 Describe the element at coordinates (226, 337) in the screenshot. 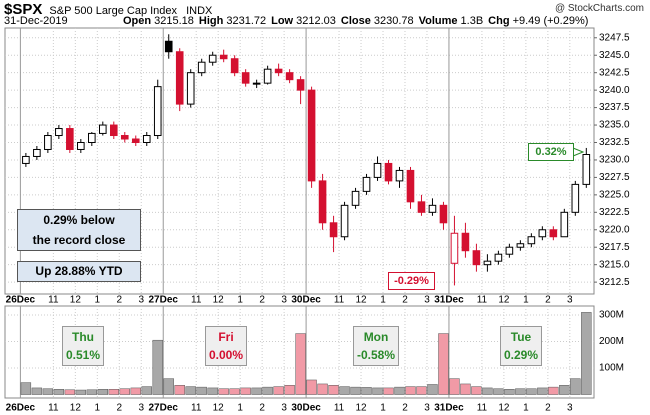

I see `day-name: Fri` at that location.